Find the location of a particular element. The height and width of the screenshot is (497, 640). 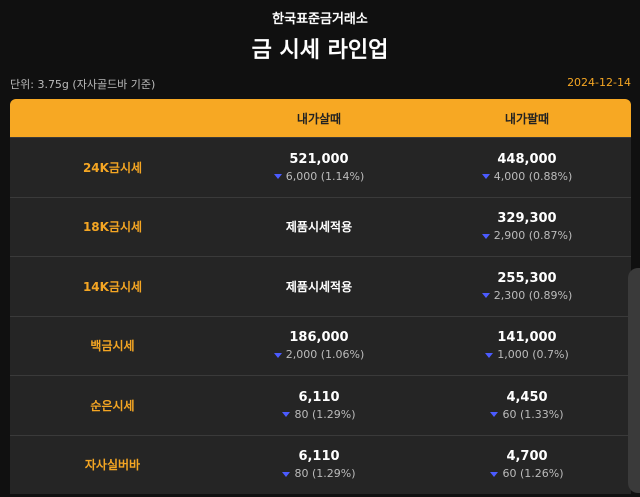

table-row: 18K금시세 제품시세적용 329,300 2,900 (0.87%) is located at coordinates (320, 226).